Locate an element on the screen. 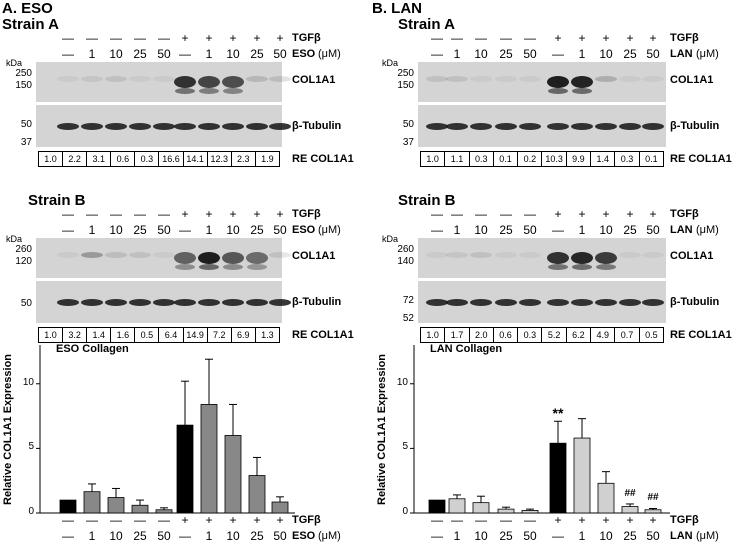 The image size is (740, 547). dose-label: 1 is located at coordinates (209, 536).